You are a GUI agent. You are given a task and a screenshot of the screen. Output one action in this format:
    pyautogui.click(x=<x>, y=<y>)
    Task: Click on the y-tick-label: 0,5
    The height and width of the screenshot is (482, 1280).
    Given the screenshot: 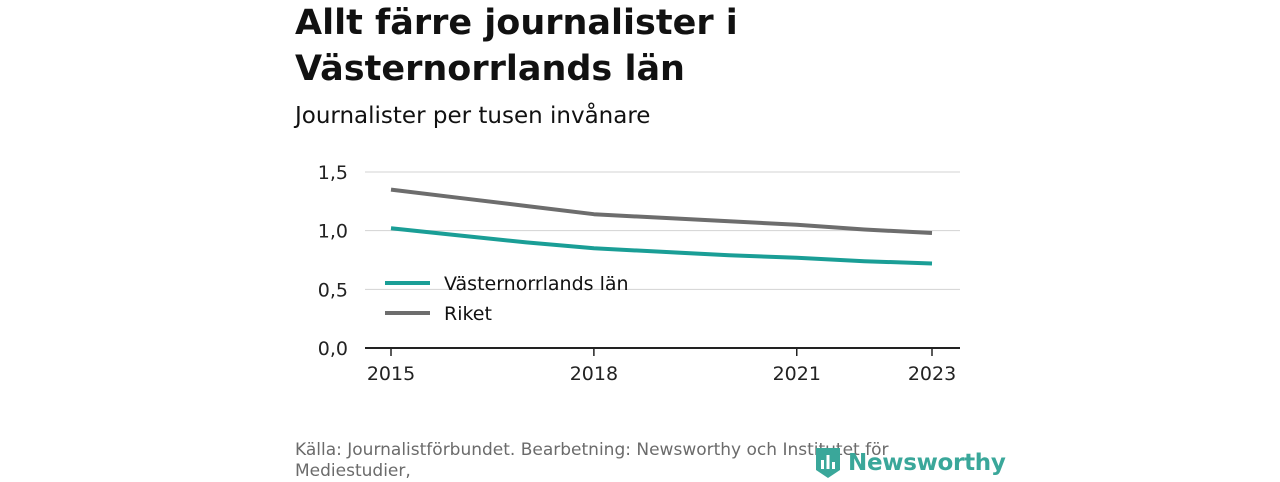 What is the action you would take?
    pyautogui.click(x=333, y=290)
    